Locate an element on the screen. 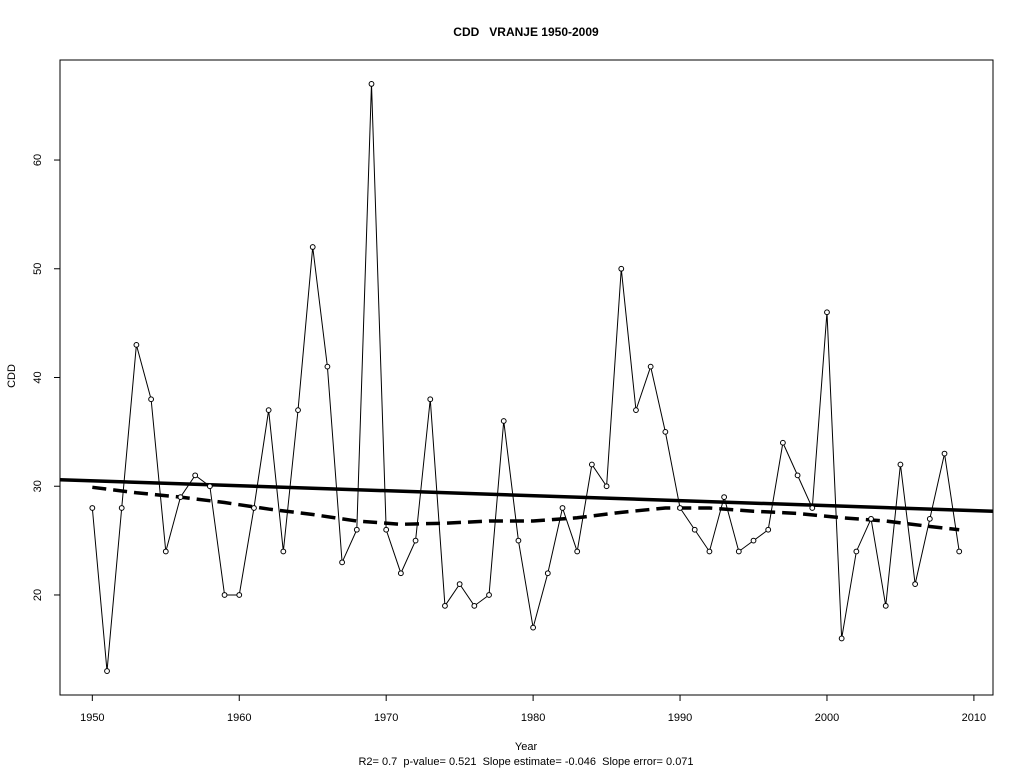  data-point-1993 is located at coordinates (724, 497).